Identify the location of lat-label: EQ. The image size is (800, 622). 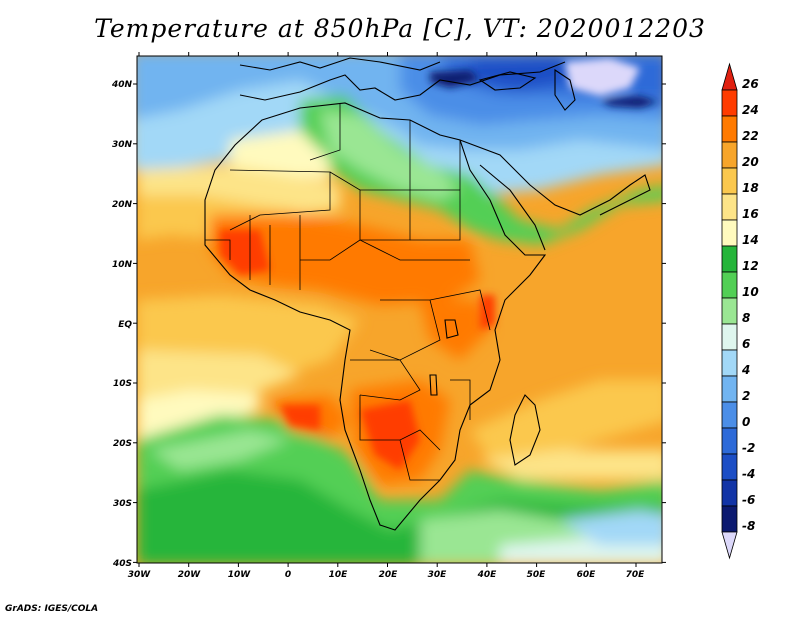
(125, 325).